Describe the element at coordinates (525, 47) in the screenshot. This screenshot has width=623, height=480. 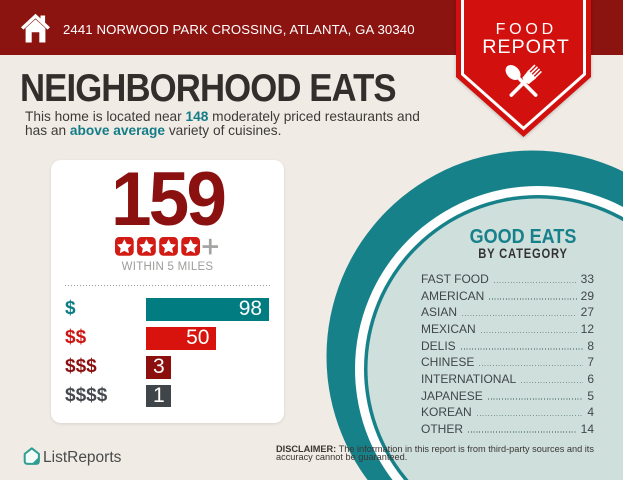
I see `svg-text: REPORT` at that location.